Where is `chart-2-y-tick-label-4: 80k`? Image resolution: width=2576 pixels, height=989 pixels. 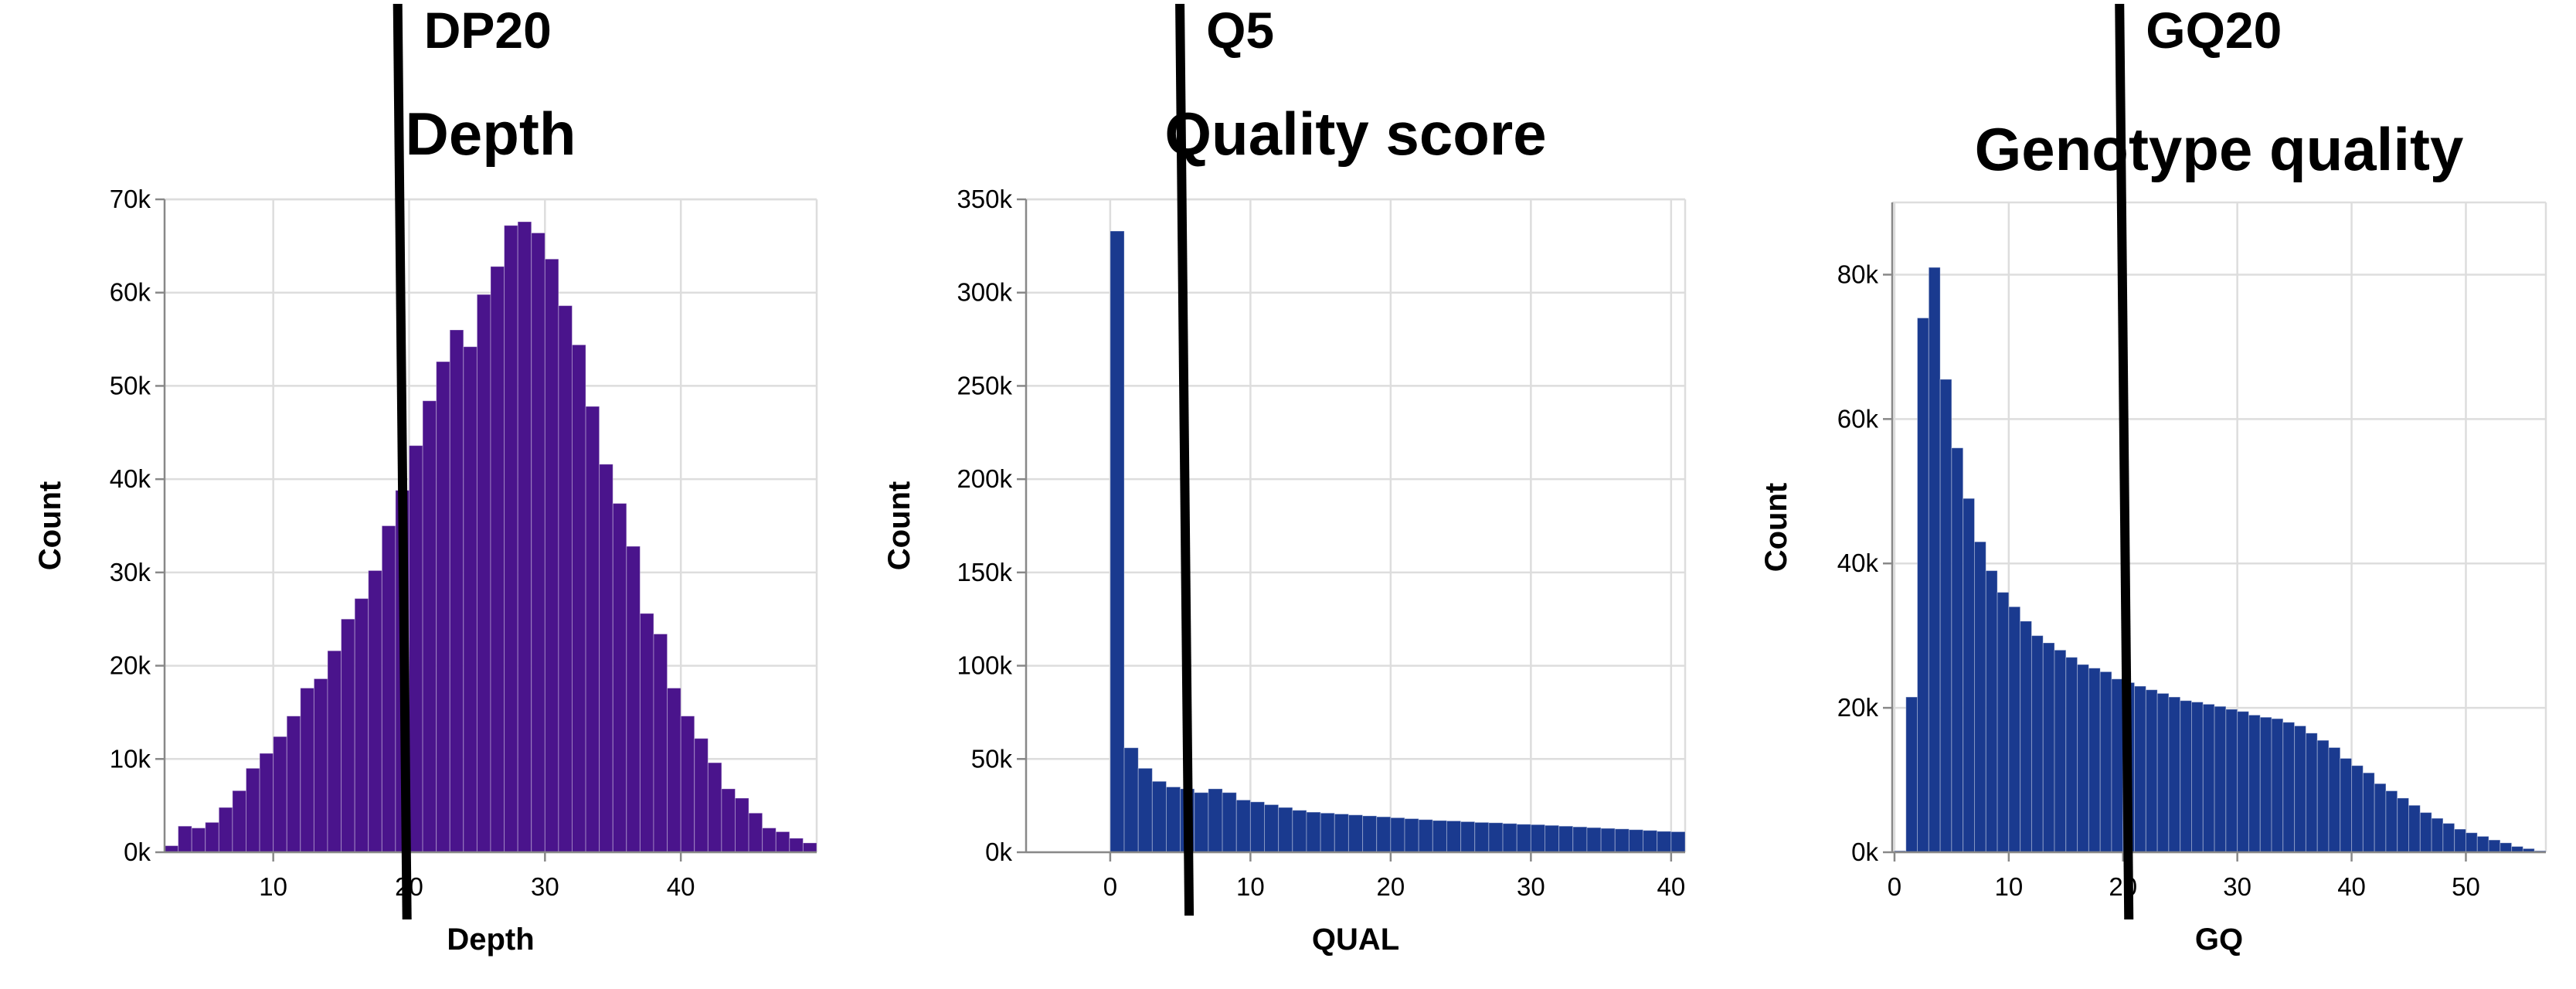 chart-2-y-tick-label-4: 80k is located at coordinates (1858, 274).